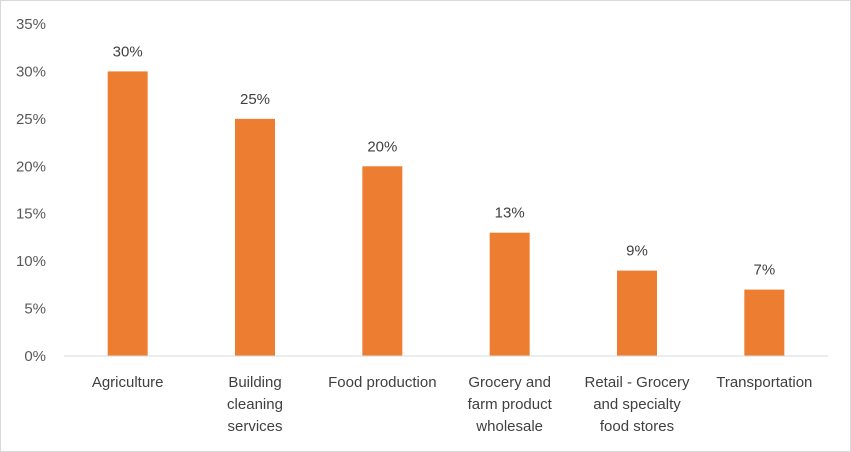  I want to click on y-tick-label: 5%, so click(35, 309).